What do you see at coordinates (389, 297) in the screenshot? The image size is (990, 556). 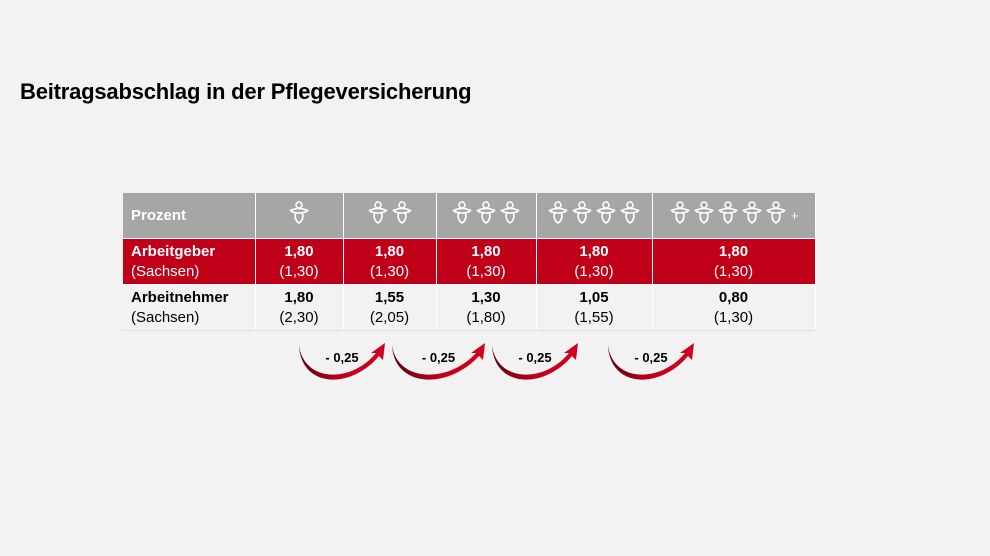 I see `cell-value: 1,55` at bounding box center [389, 297].